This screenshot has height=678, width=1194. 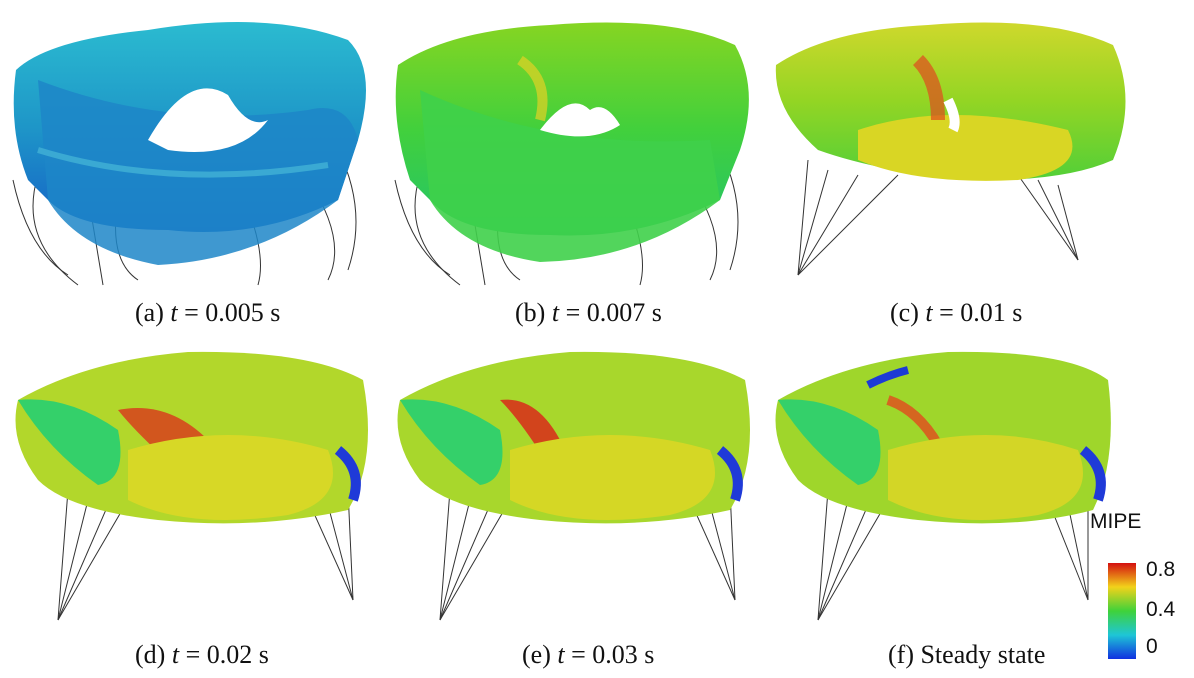 I want to click on valve-render-c, so click(x=953, y=150).